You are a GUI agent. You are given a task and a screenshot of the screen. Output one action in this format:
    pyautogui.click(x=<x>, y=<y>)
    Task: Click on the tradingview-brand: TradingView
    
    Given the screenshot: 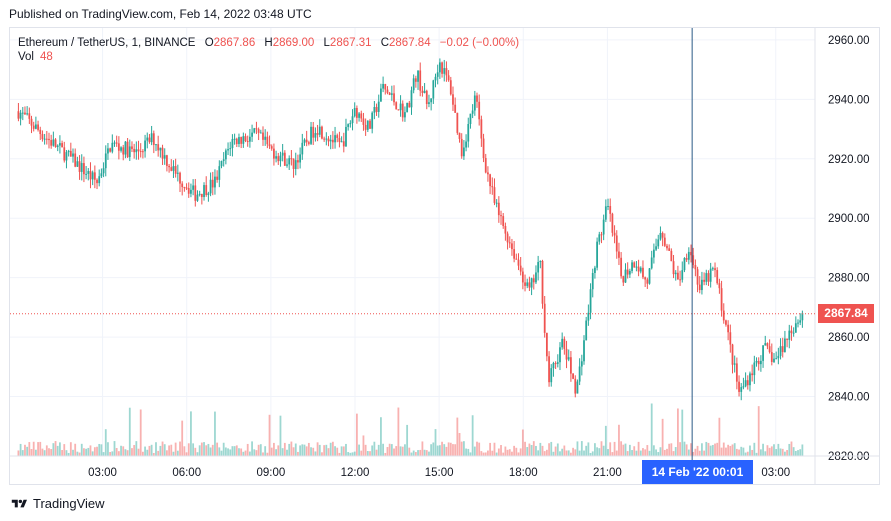 What is the action you would take?
    pyautogui.click(x=57, y=503)
    